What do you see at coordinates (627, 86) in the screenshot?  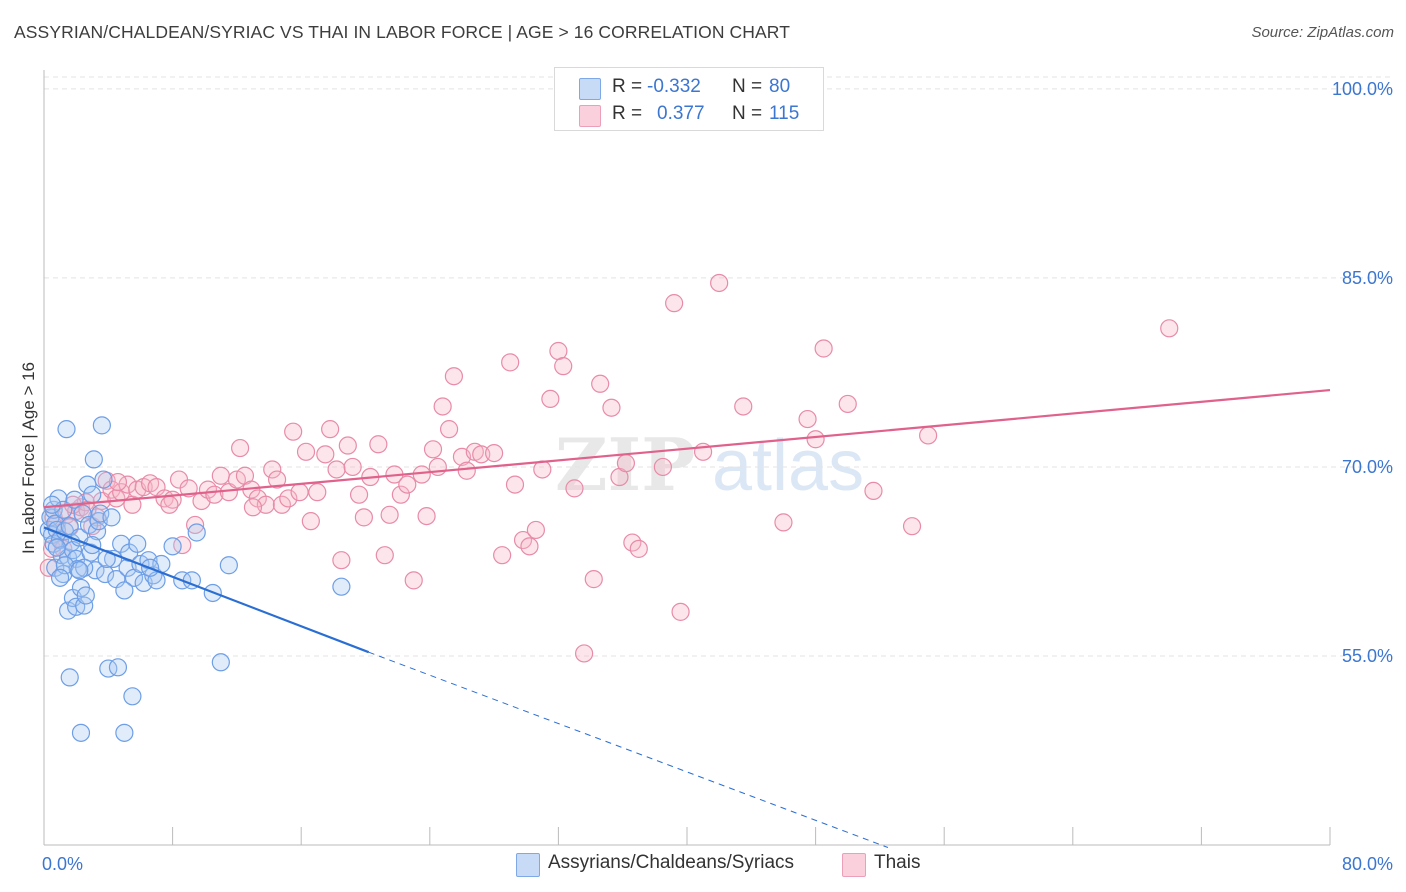 I see `r-label: R =` at bounding box center [627, 86].